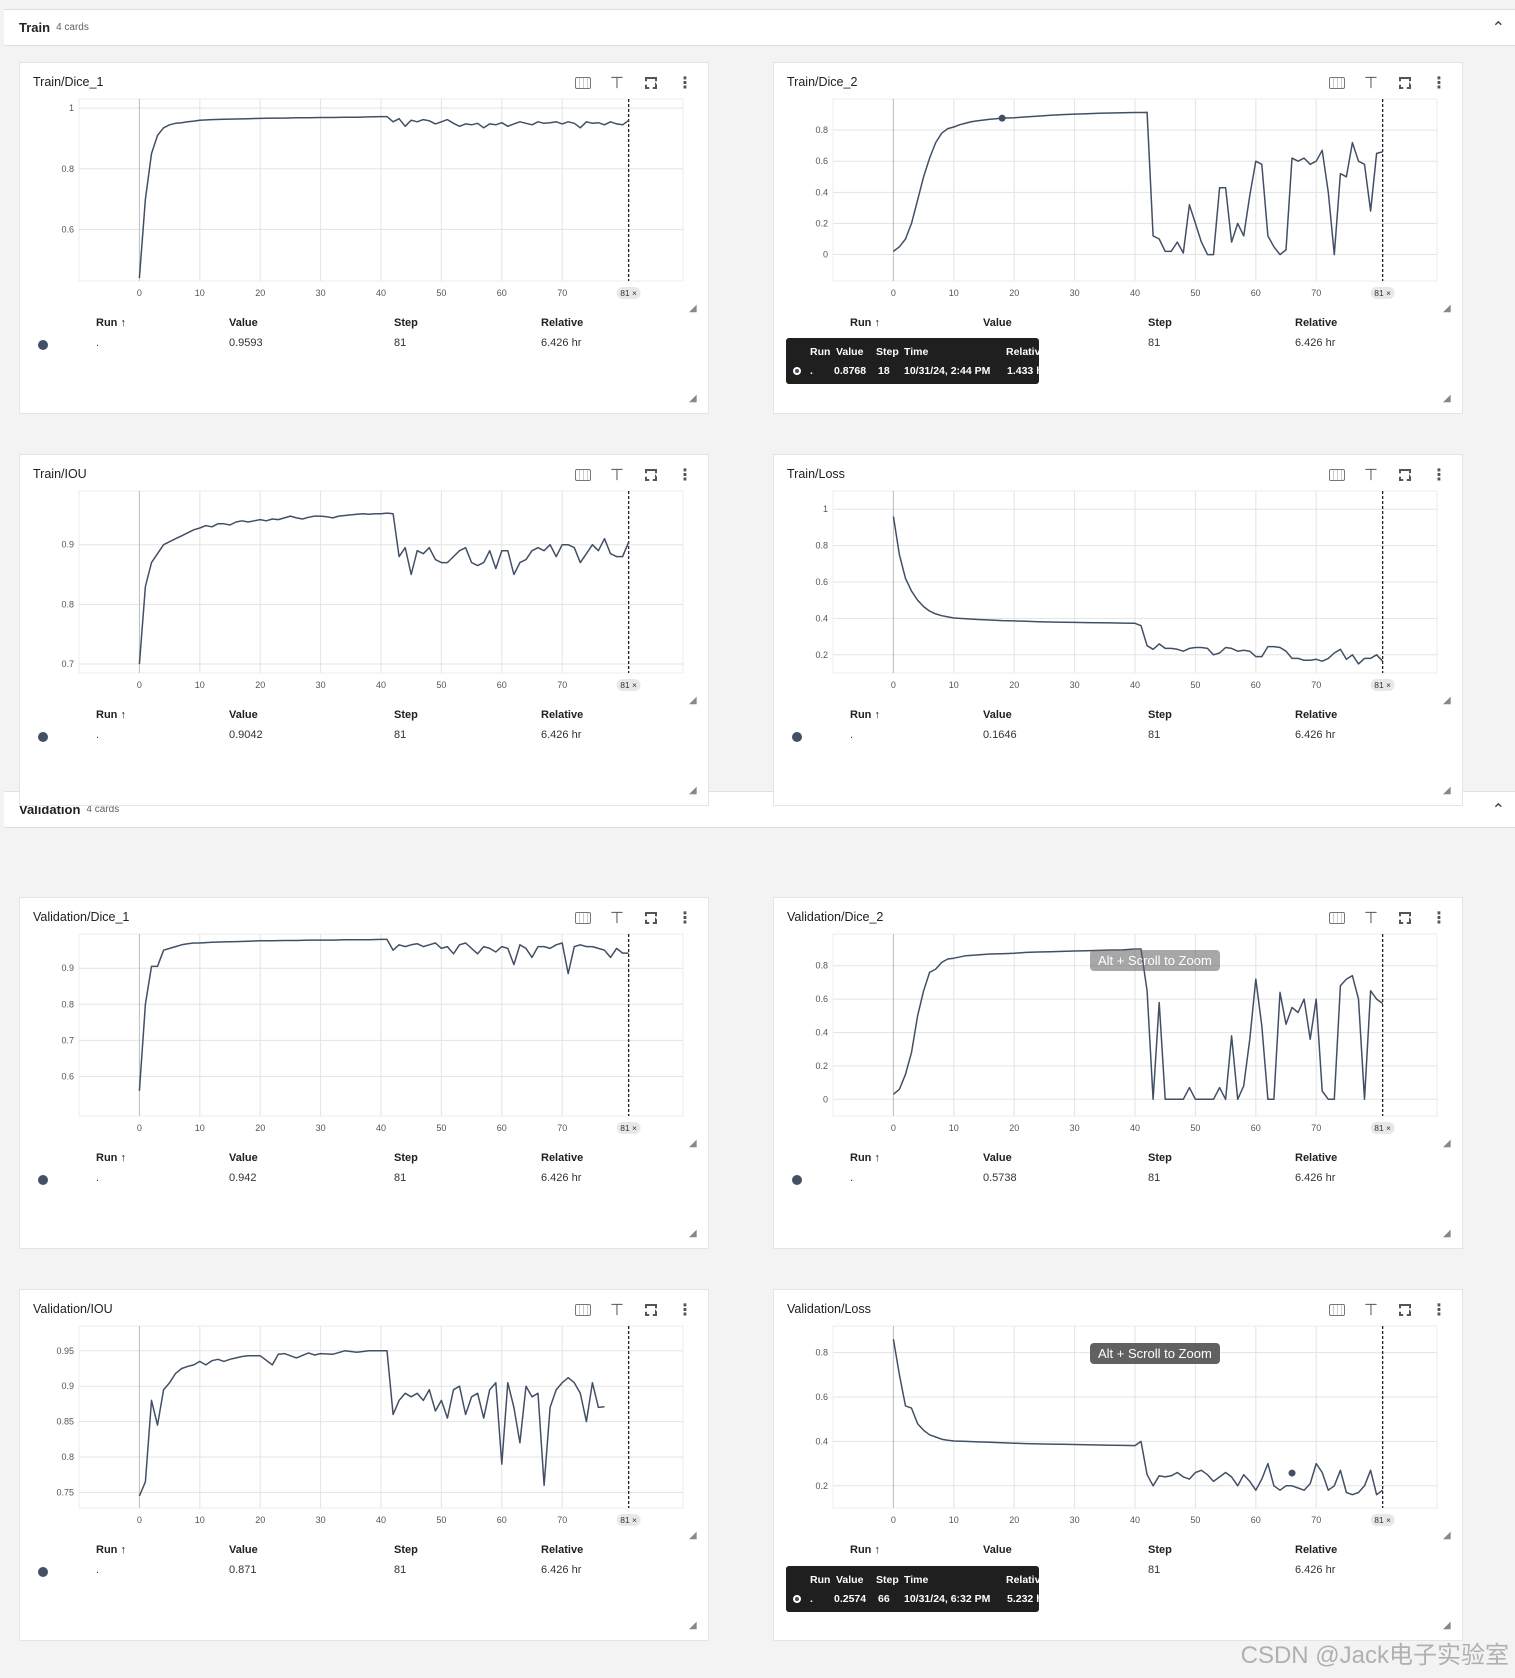 This screenshot has height=1678, width=1515. I want to click on tooltip-run-dot-icon, so click(797, 1599).